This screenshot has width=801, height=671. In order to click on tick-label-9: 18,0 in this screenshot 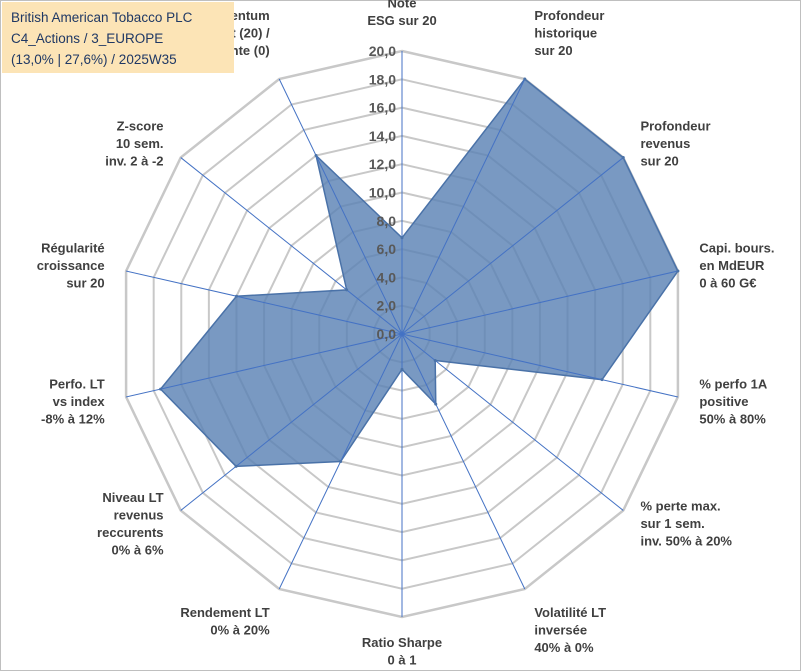, I will do `click(382, 79)`.